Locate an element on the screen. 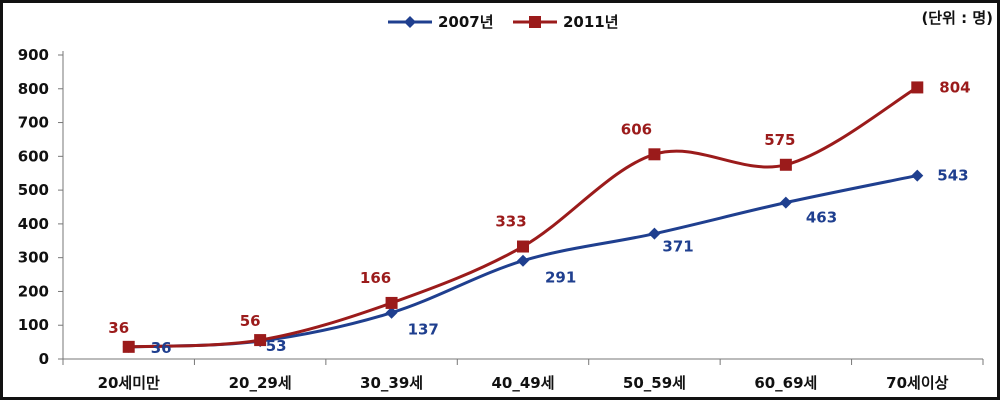 Image resolution: width=1000 pixels, height=403 pixels. data-label: 166 is located at coordinates (375, 278).